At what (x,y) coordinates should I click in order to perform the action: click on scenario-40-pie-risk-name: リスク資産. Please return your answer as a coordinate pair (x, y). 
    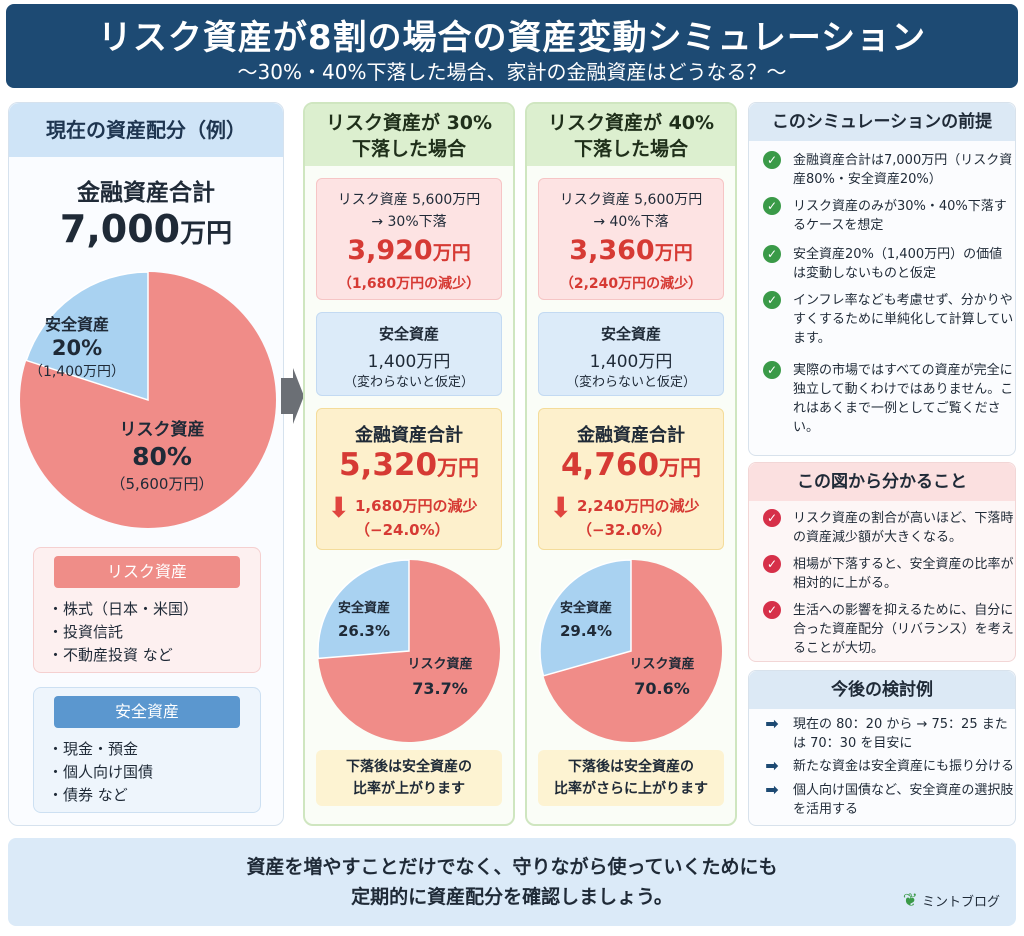
    Looking at the image, I should click on (661, 664).